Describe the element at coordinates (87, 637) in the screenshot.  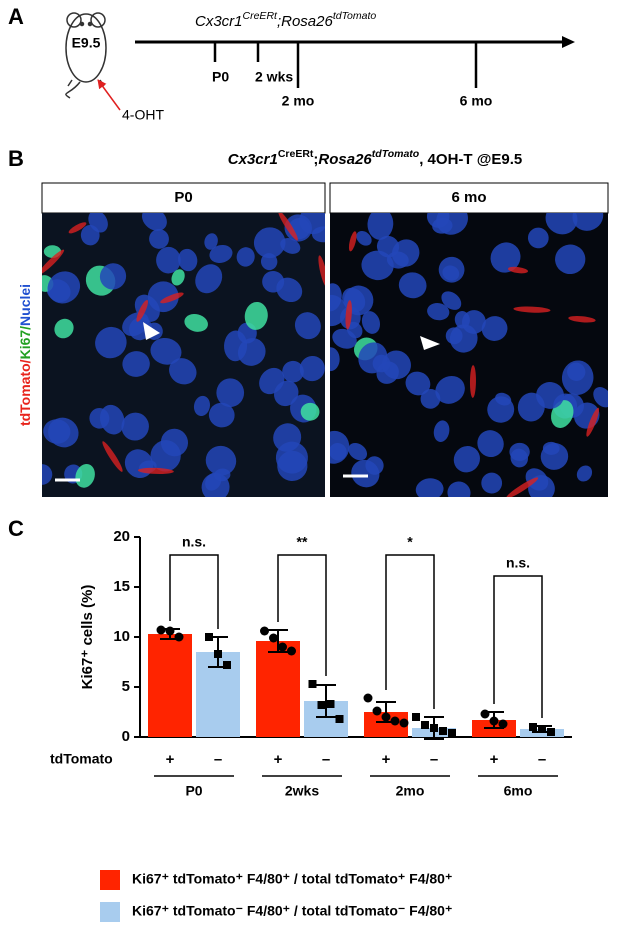
I see `y-axis-label: Ki67⁺ cells (%)` at that location.